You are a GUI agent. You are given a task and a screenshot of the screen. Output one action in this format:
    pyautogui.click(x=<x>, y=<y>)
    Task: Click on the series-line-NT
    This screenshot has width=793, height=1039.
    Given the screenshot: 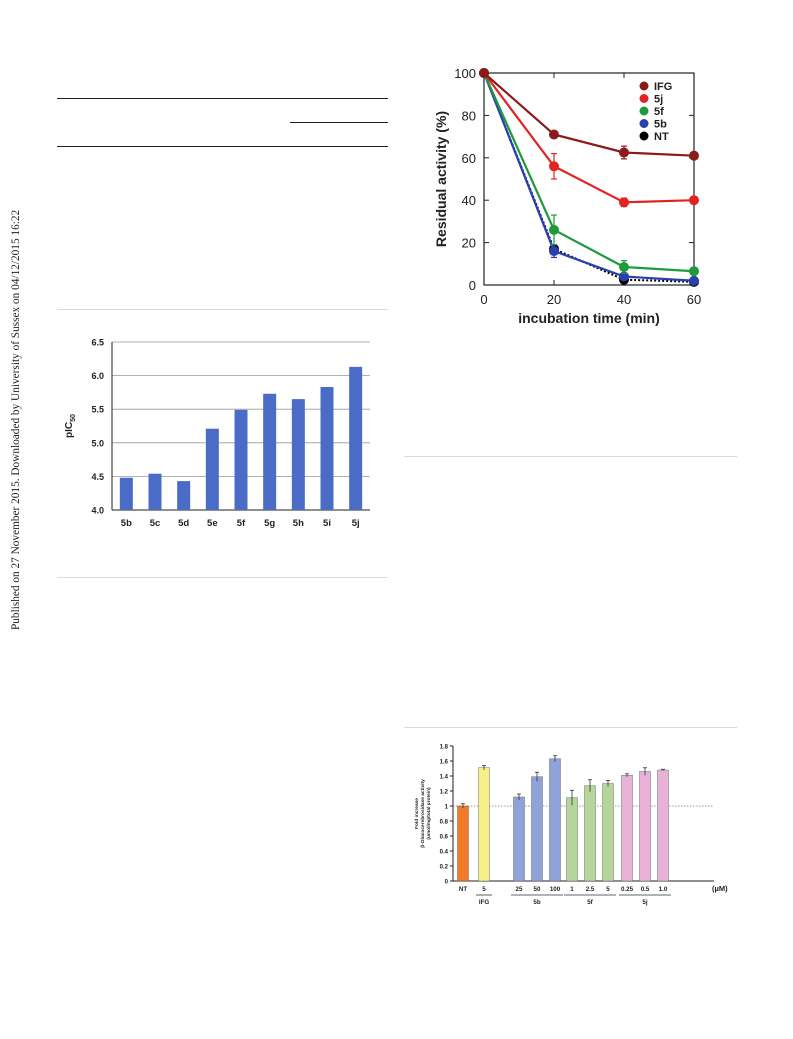 What is the action you would take?
    pyautogui.click(x=589, y=177)
    